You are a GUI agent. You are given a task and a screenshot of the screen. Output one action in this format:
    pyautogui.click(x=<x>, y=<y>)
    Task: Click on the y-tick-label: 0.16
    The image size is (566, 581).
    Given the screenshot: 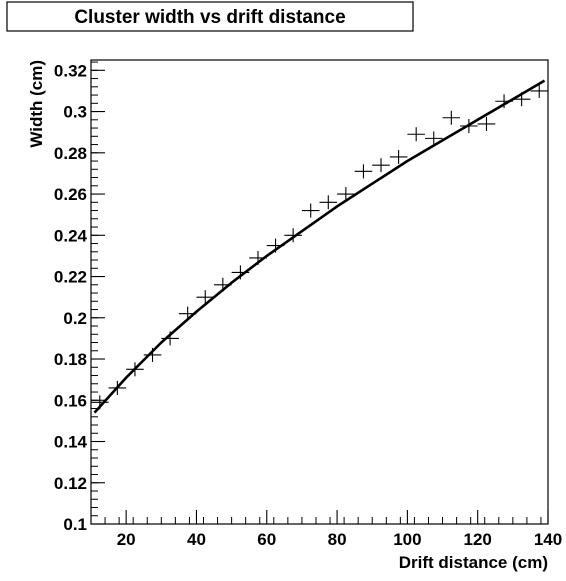 What is the action you would take?
    pyautogui.click(x=70, y=400)
    